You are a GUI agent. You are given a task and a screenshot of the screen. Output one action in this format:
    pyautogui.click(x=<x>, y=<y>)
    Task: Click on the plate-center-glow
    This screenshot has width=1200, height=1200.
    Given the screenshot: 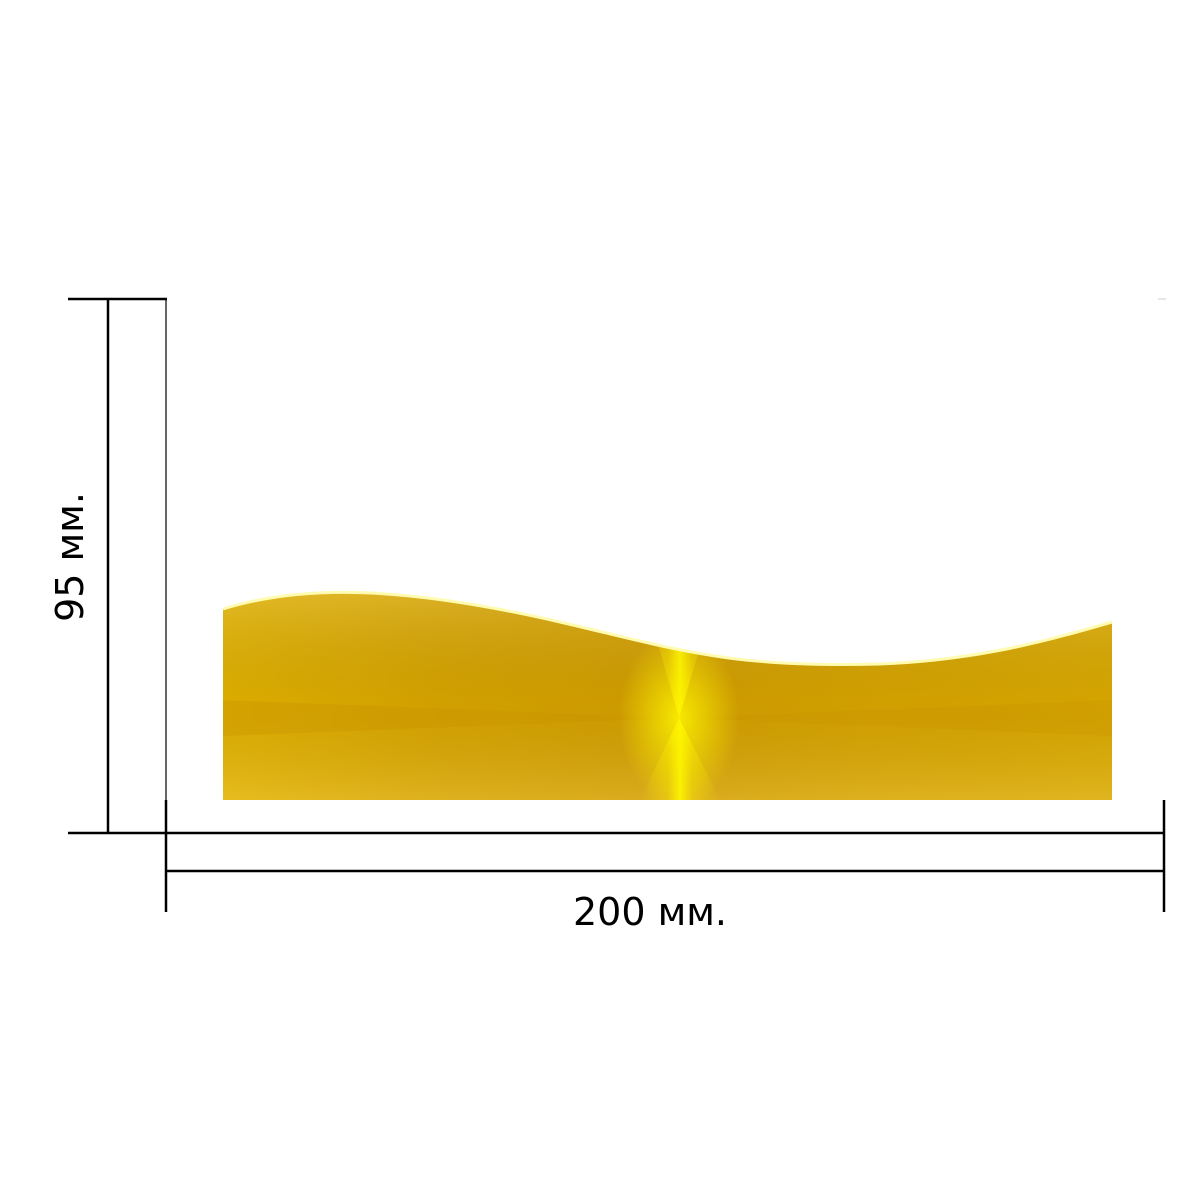 What is the action you would take?
    pyautogui.click(x=679, y=714)
    